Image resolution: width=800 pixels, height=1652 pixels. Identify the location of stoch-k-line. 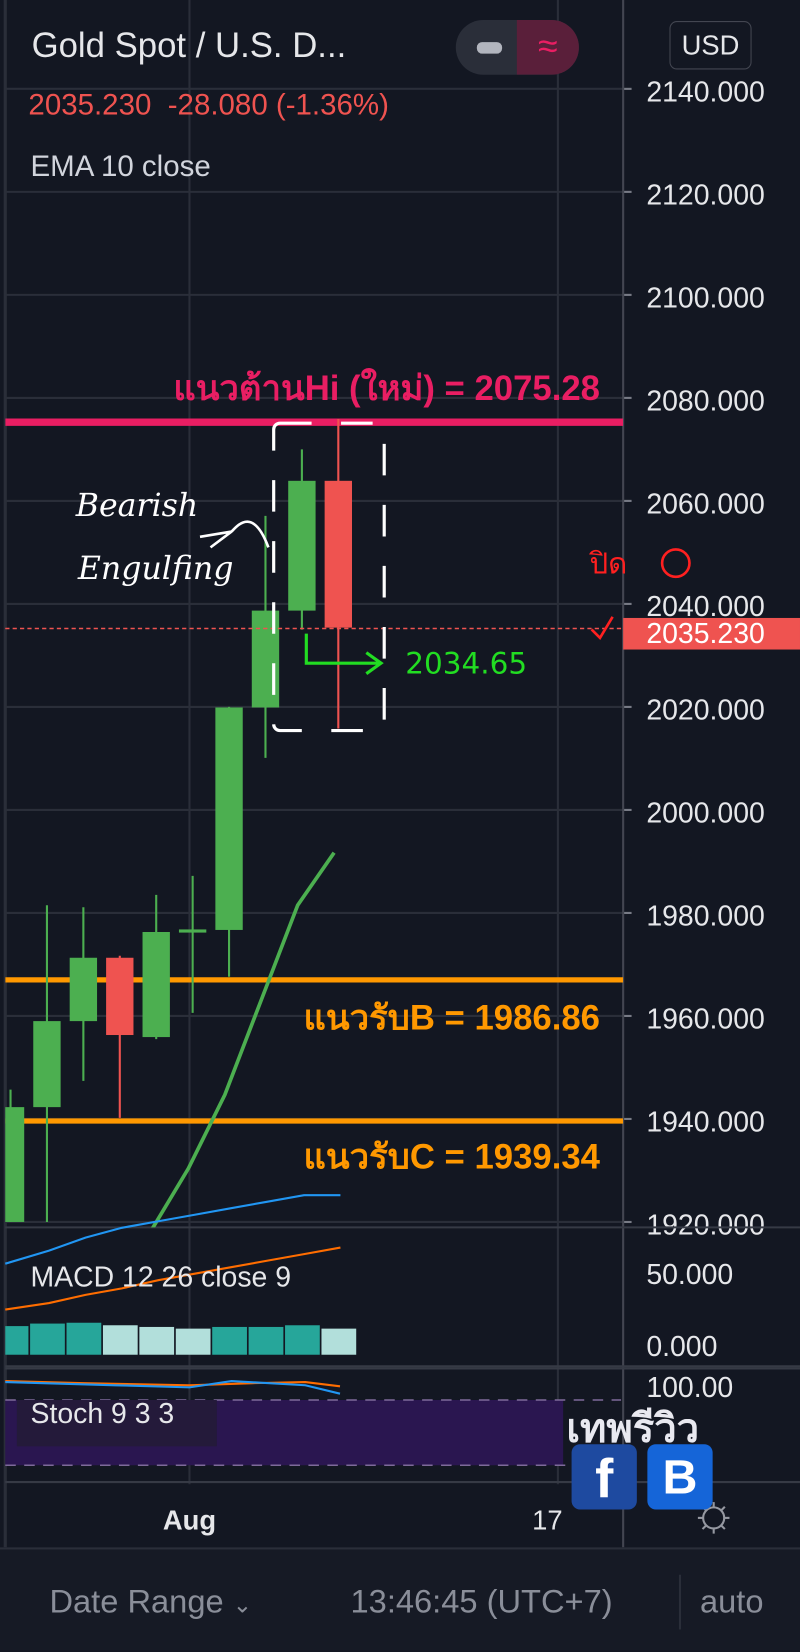
(173, 1387).